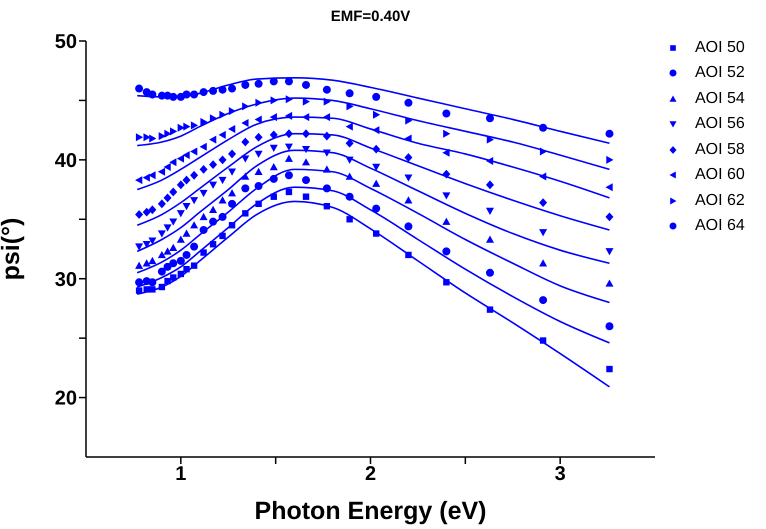 The width and height of the screenshot is (766, 529). Describe the element at coordinates (720, 201) in the screenshot. I see `legend-label: AOI 62` at that location.